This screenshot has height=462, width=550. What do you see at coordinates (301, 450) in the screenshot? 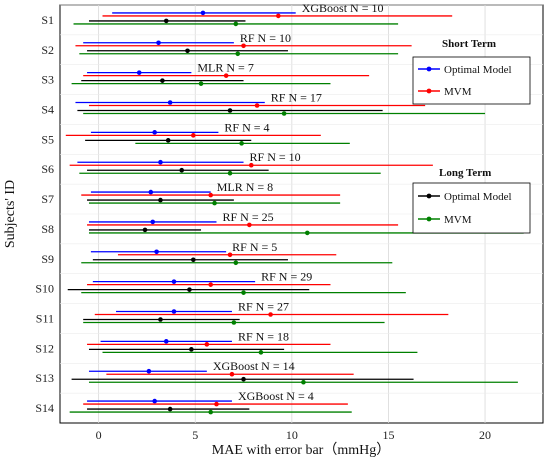
I see `x-axis-label: MAE with error bar（mmHg）` at bounding box center [301, 450].